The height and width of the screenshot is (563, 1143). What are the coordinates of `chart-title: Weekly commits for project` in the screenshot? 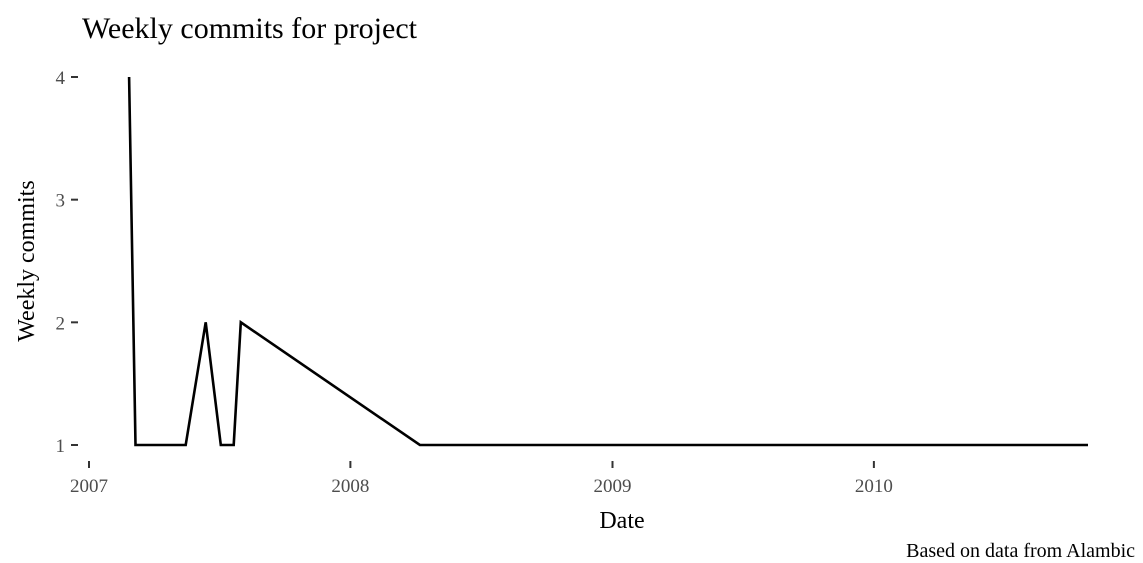 It's located at (250, 28).